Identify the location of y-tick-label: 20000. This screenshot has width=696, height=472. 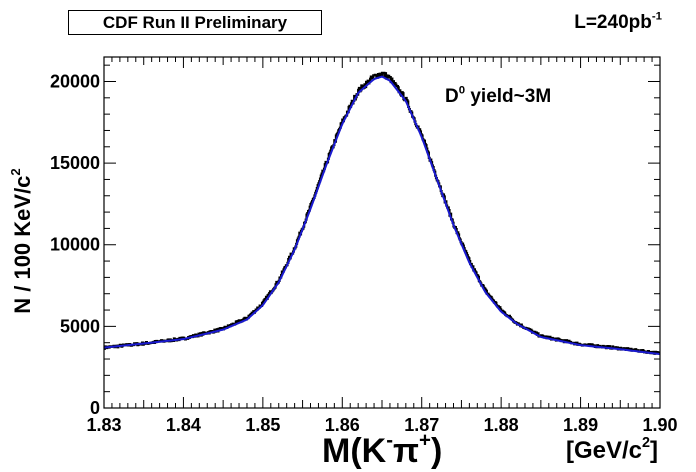
(75, 81).